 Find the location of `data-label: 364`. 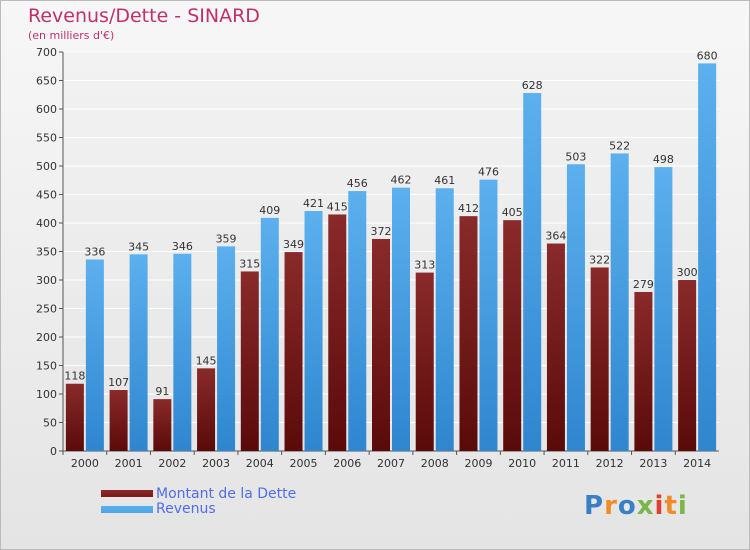

data-label: 364 is located at coordinates (555, 236).